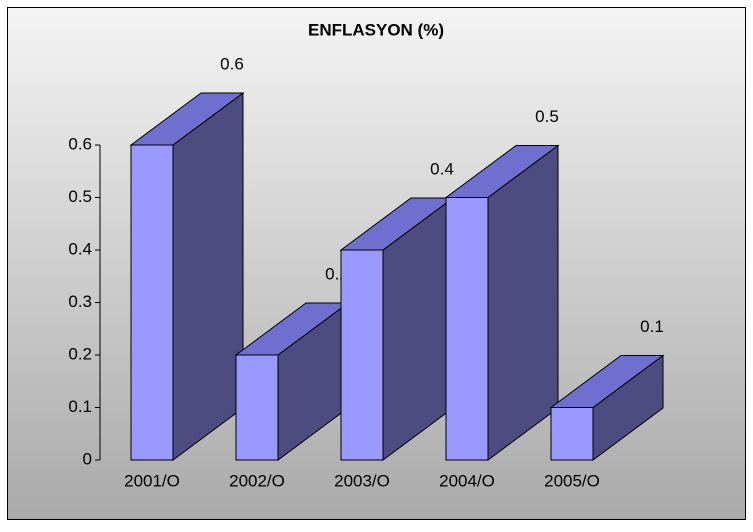  What do you see at coordinates (652, 326) in the screenshot?
I see `value-label: 0.1` at bounding box center [652, 326].